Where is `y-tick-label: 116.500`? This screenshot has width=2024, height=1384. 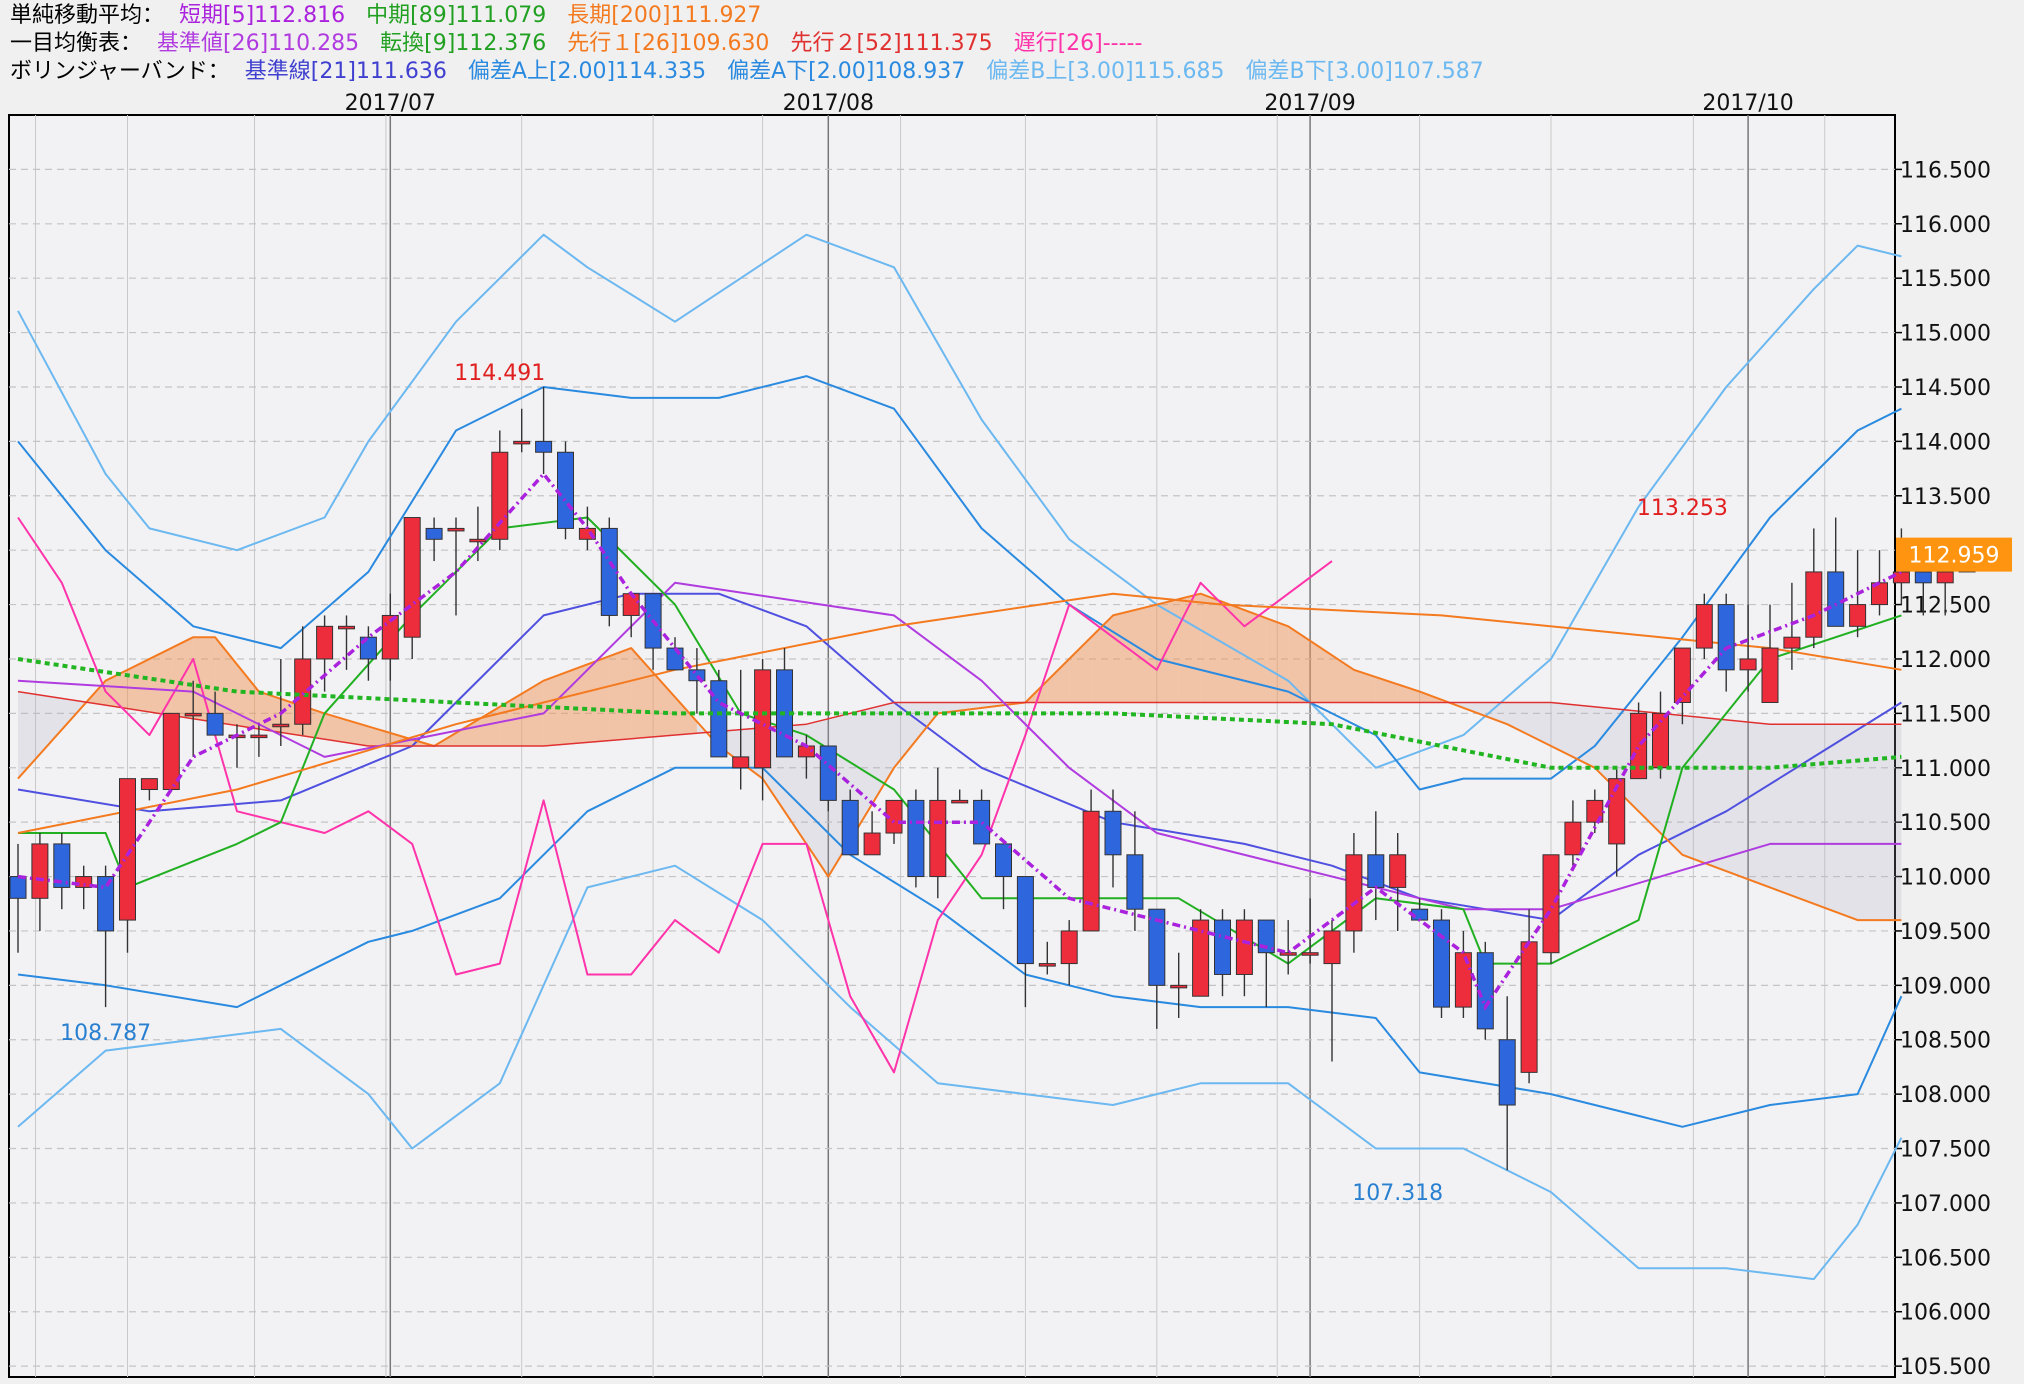
y-tick-label: 116.500 is located at coordinates (1945, 170).